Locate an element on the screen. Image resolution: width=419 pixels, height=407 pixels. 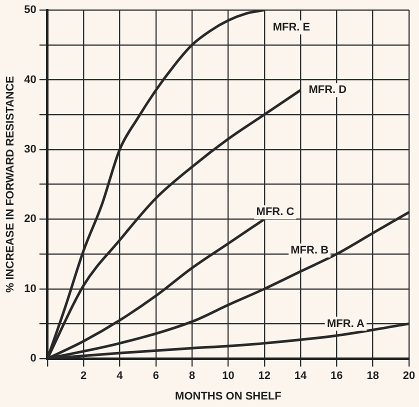
y-tick-label: 50 is located at coordinates (30, 10).